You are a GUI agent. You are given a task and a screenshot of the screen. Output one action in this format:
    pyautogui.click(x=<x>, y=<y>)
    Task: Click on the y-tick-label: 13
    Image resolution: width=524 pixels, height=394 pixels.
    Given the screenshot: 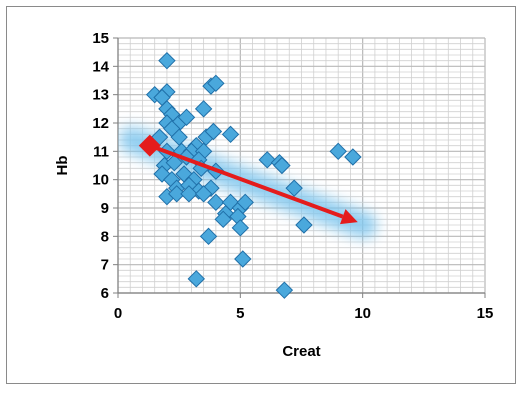 What is the action you would take?
    pyautogui.click(x=100, y=95)
    